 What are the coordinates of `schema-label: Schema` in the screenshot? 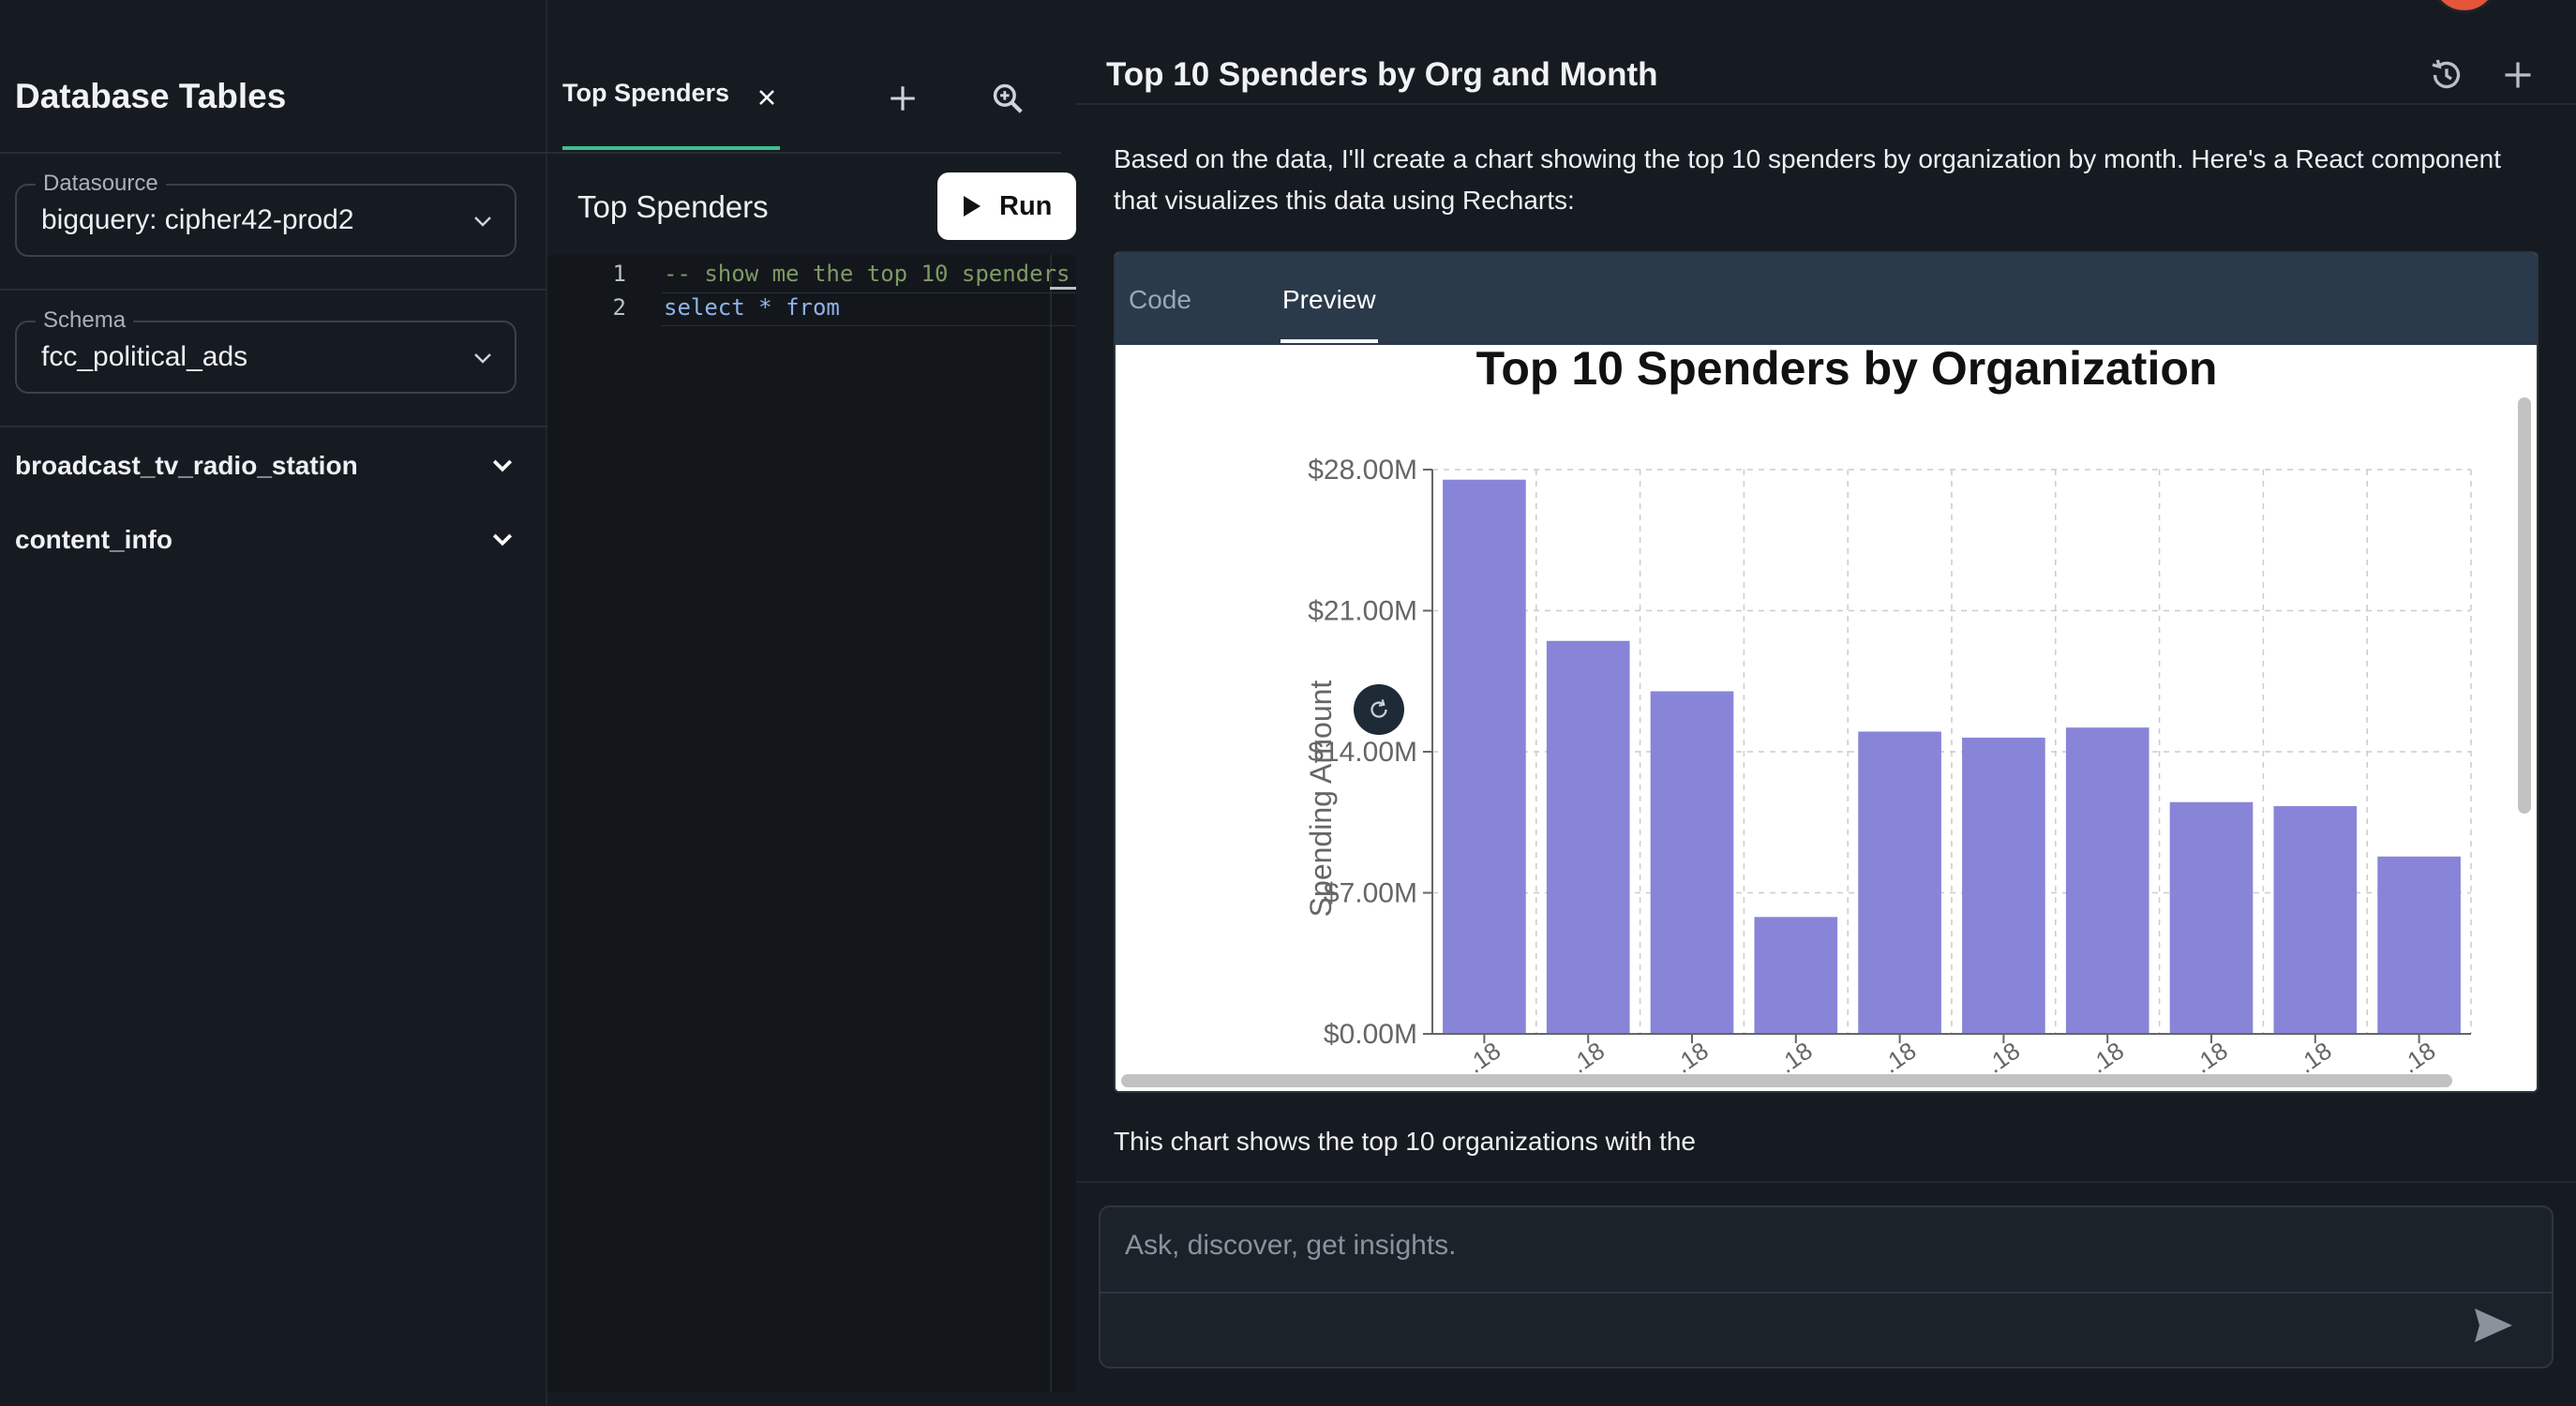 It's located at (85, 320).